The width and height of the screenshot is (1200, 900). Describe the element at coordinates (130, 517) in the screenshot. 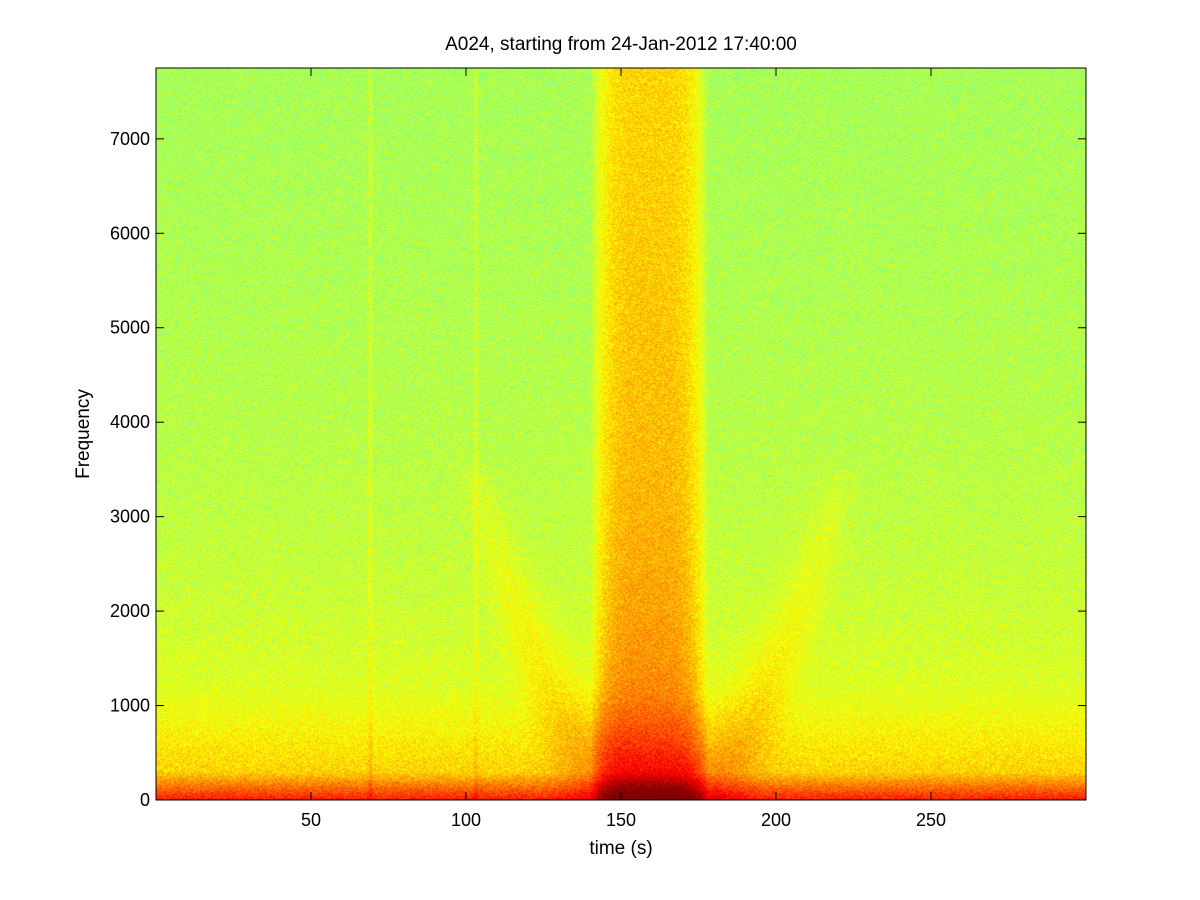

I see `y-tick-label: 3000` at that location.